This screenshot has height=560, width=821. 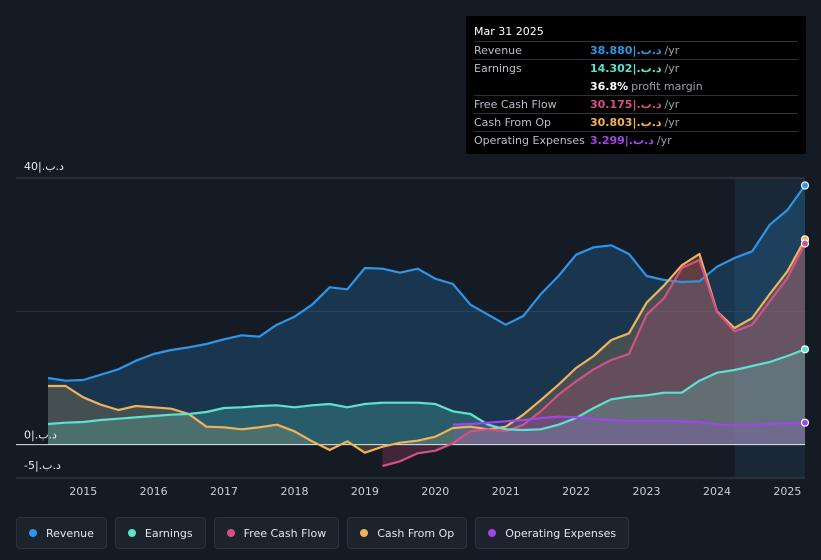 What do you see at coordinates (805, 185) in the screenshot?
I see `revenue-endpoint` at bounding box center [805, 185].